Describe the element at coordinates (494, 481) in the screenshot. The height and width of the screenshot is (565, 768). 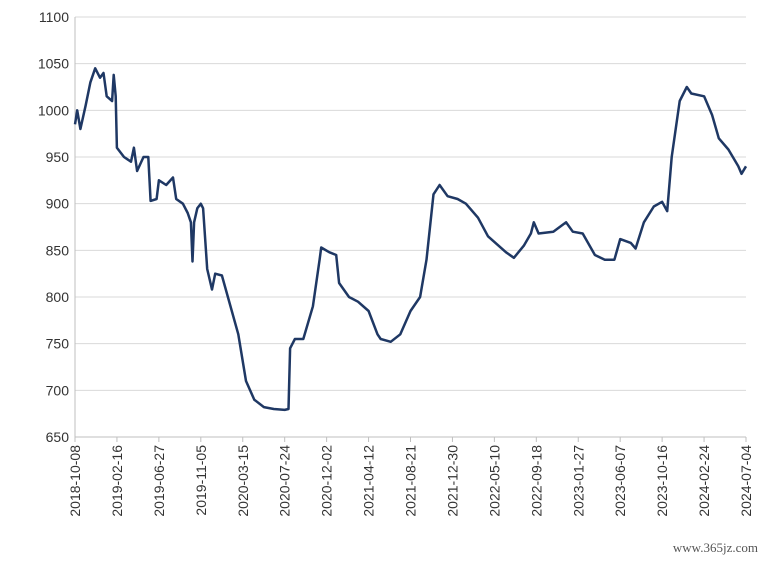
I see `x-tick-label: 2022-05-10` at that location.